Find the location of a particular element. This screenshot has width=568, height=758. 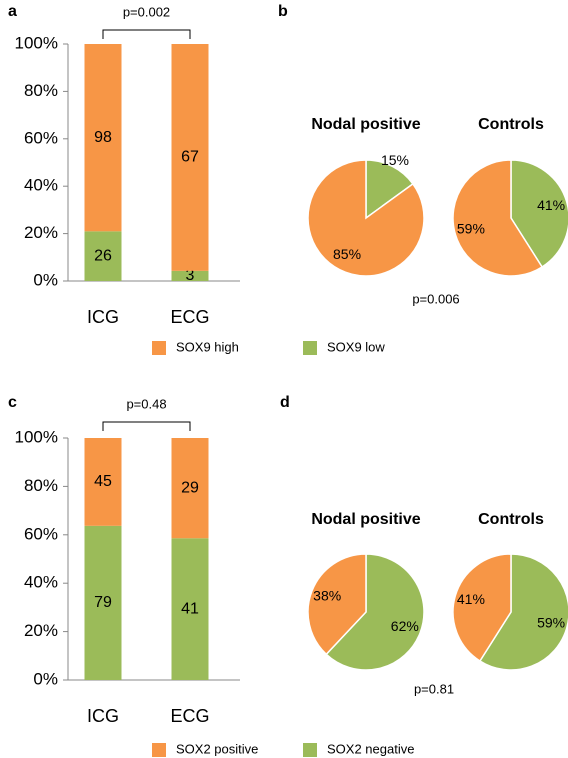

segment-label: 3 is located at coordinates (190, 275).